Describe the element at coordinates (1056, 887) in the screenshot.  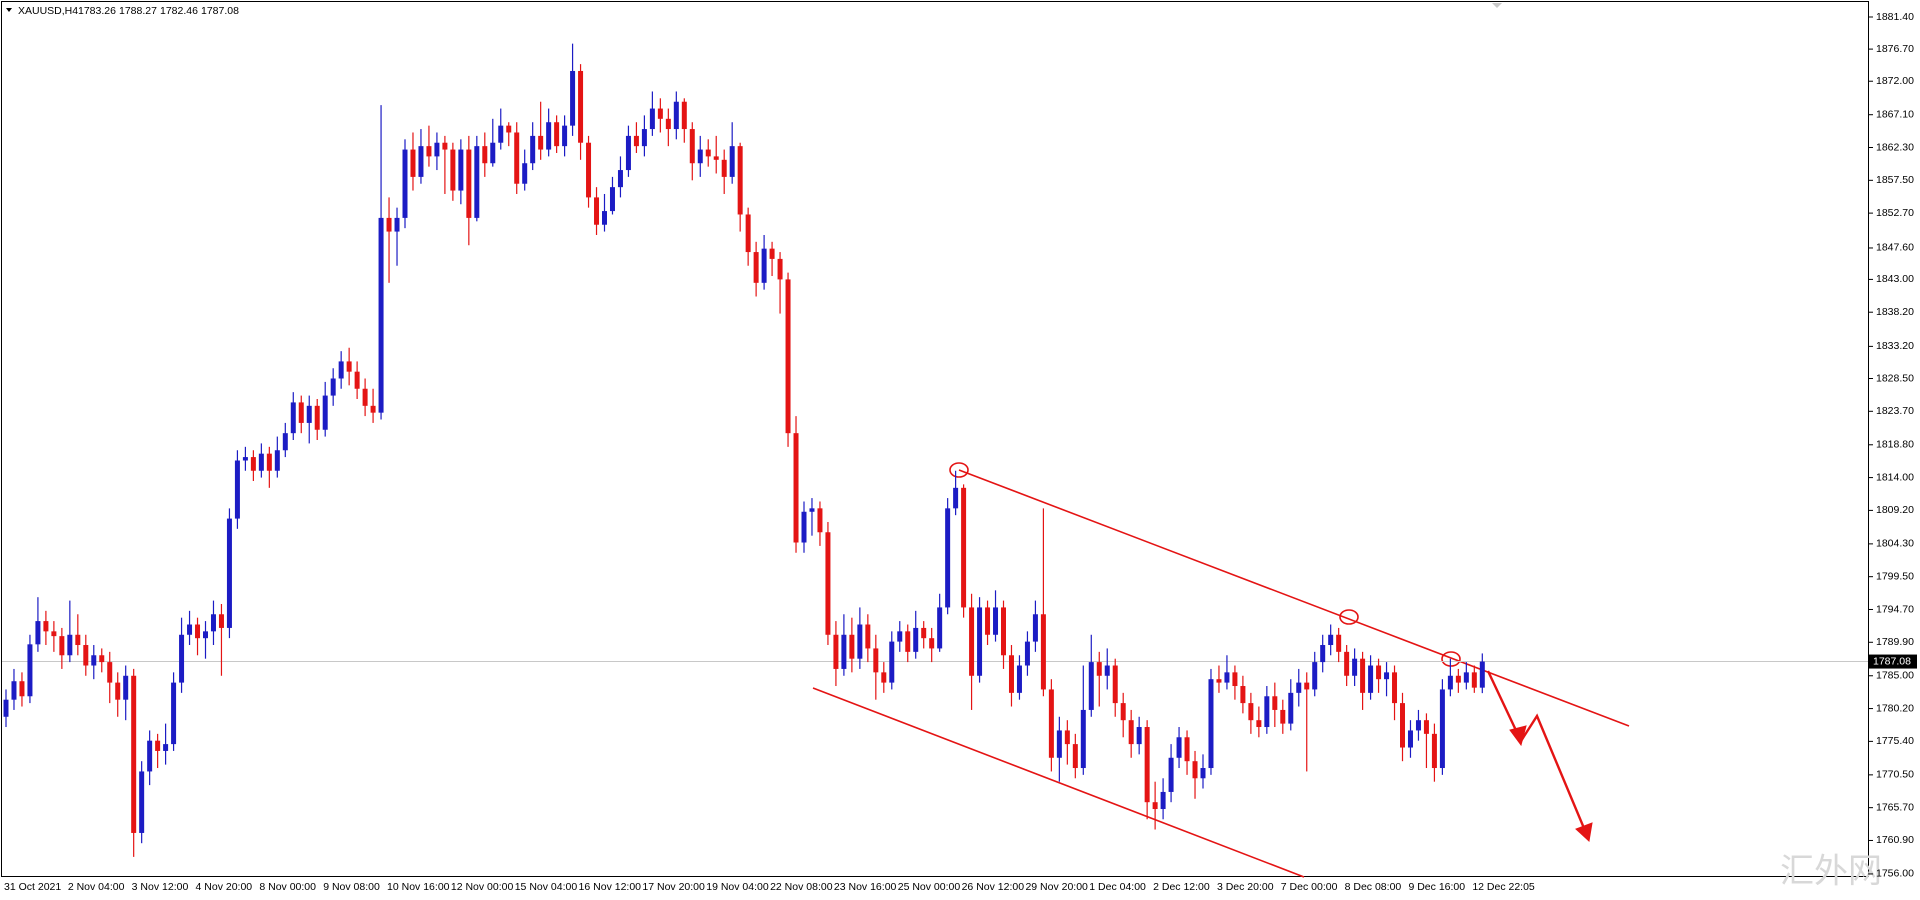
I see `x-tick-label: 29 Nov 20:00` at that location.